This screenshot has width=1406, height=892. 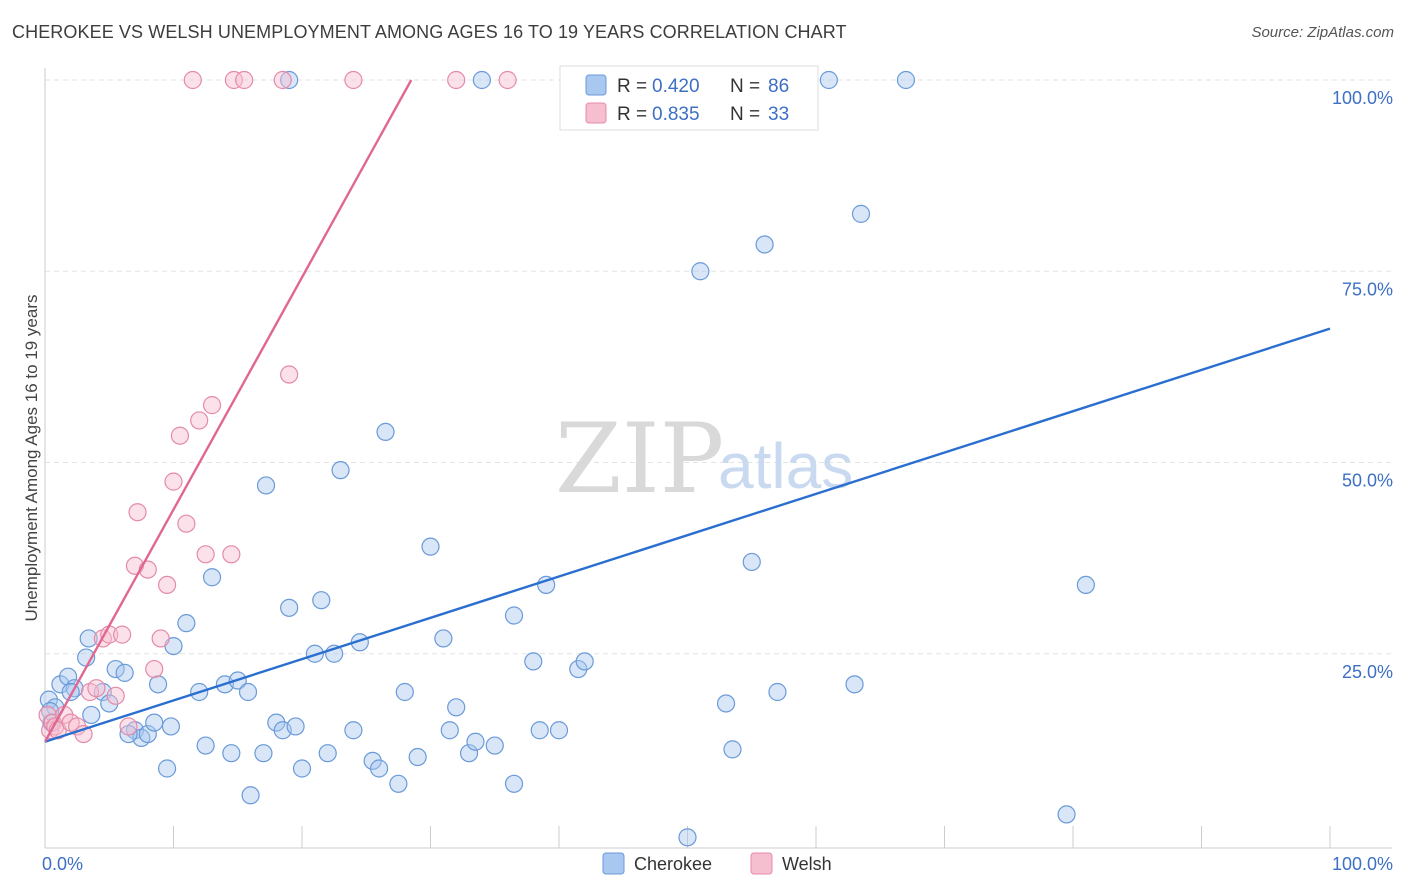 What do you see at coordinates (596, 113) in the screenshot?
I see `legend-swatch-welsh` at bounding box center [596, 113].